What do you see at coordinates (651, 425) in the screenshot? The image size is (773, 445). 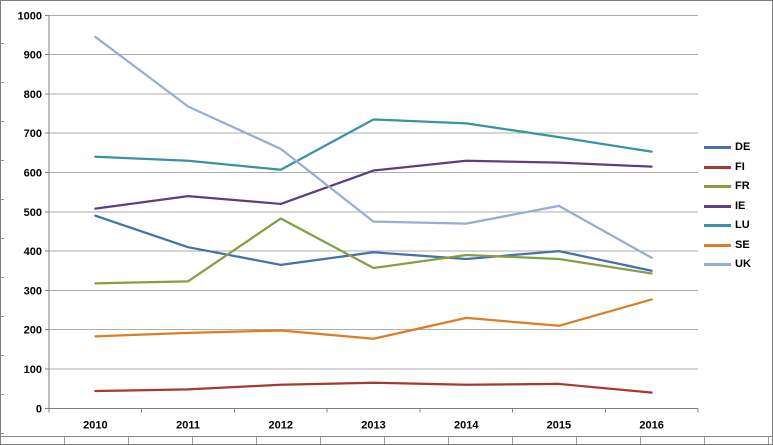 I see `x-tick-label: 2016` at bounding box center [651, 425].